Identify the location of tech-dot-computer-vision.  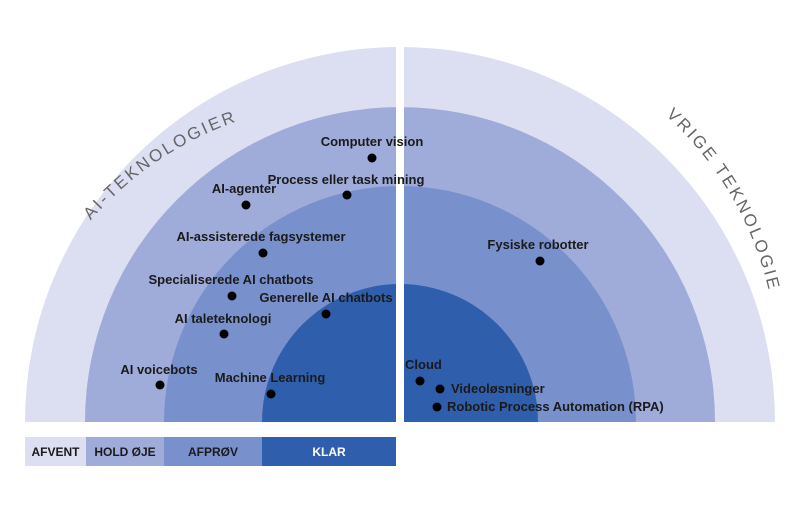
(372, 158).